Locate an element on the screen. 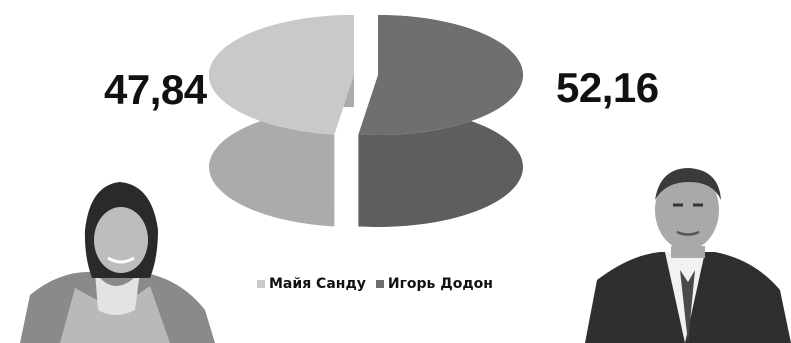 The width and height of the screenshot is (791, 343). legend-item-sandu: Майя Санду is located at coordinates (311, 284).